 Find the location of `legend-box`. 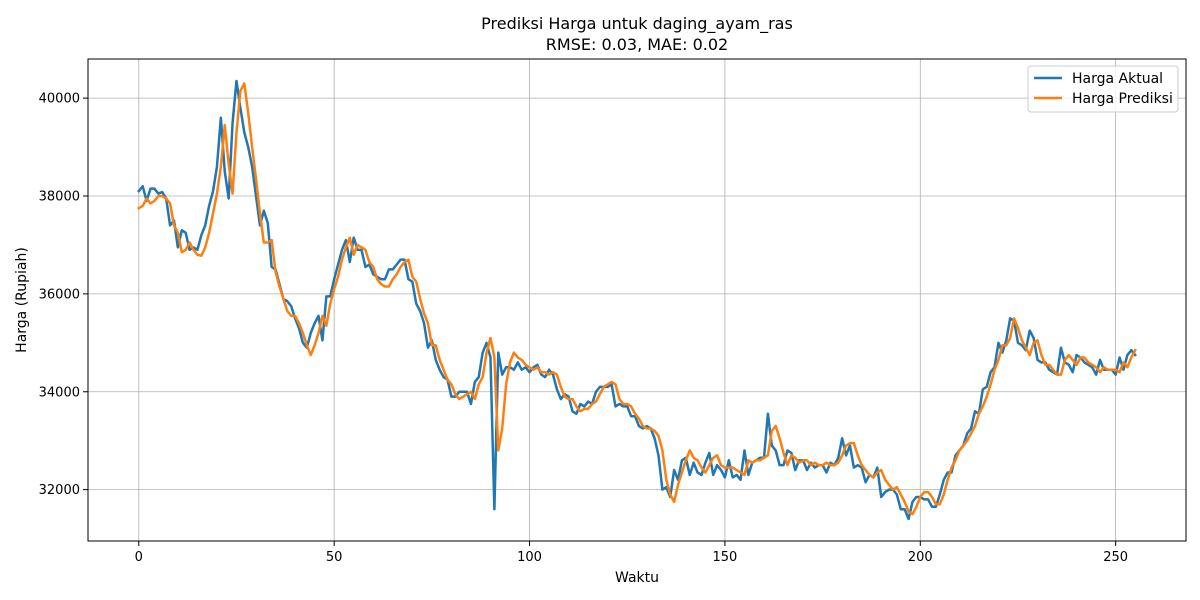

legend-box is located at coordinates (1103, 89).